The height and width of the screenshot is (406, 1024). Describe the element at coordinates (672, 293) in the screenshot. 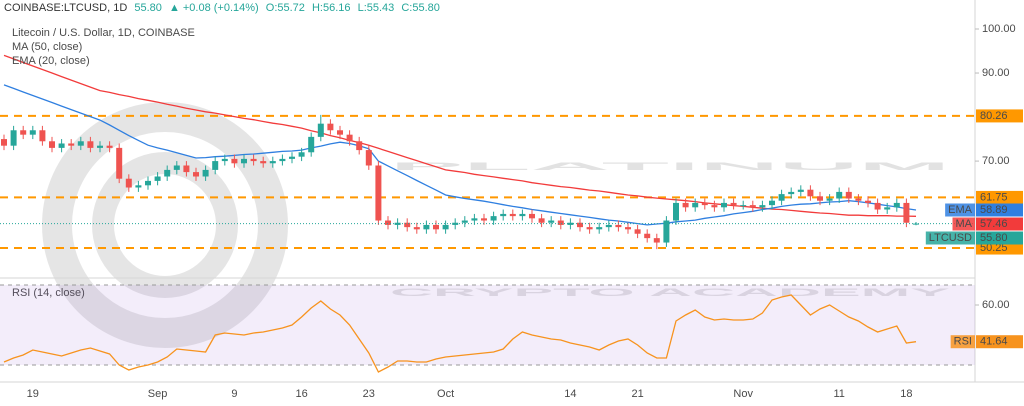

I see `watermark-text: CRYPTO ACADEMY` at that location.